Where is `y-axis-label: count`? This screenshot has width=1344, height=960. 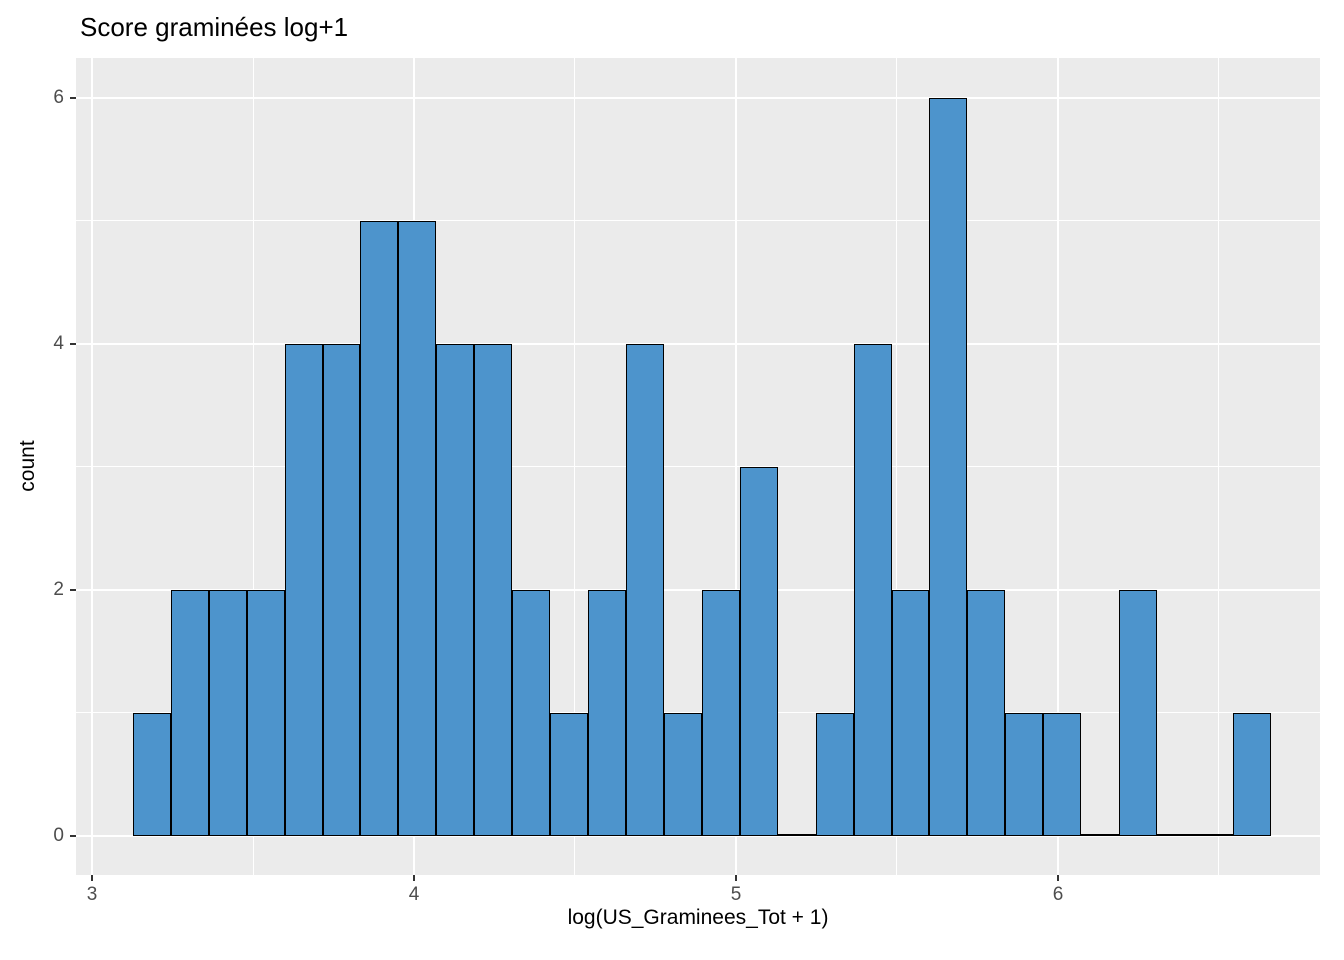
y-axis-label: count is located at coordinates (27, 466).